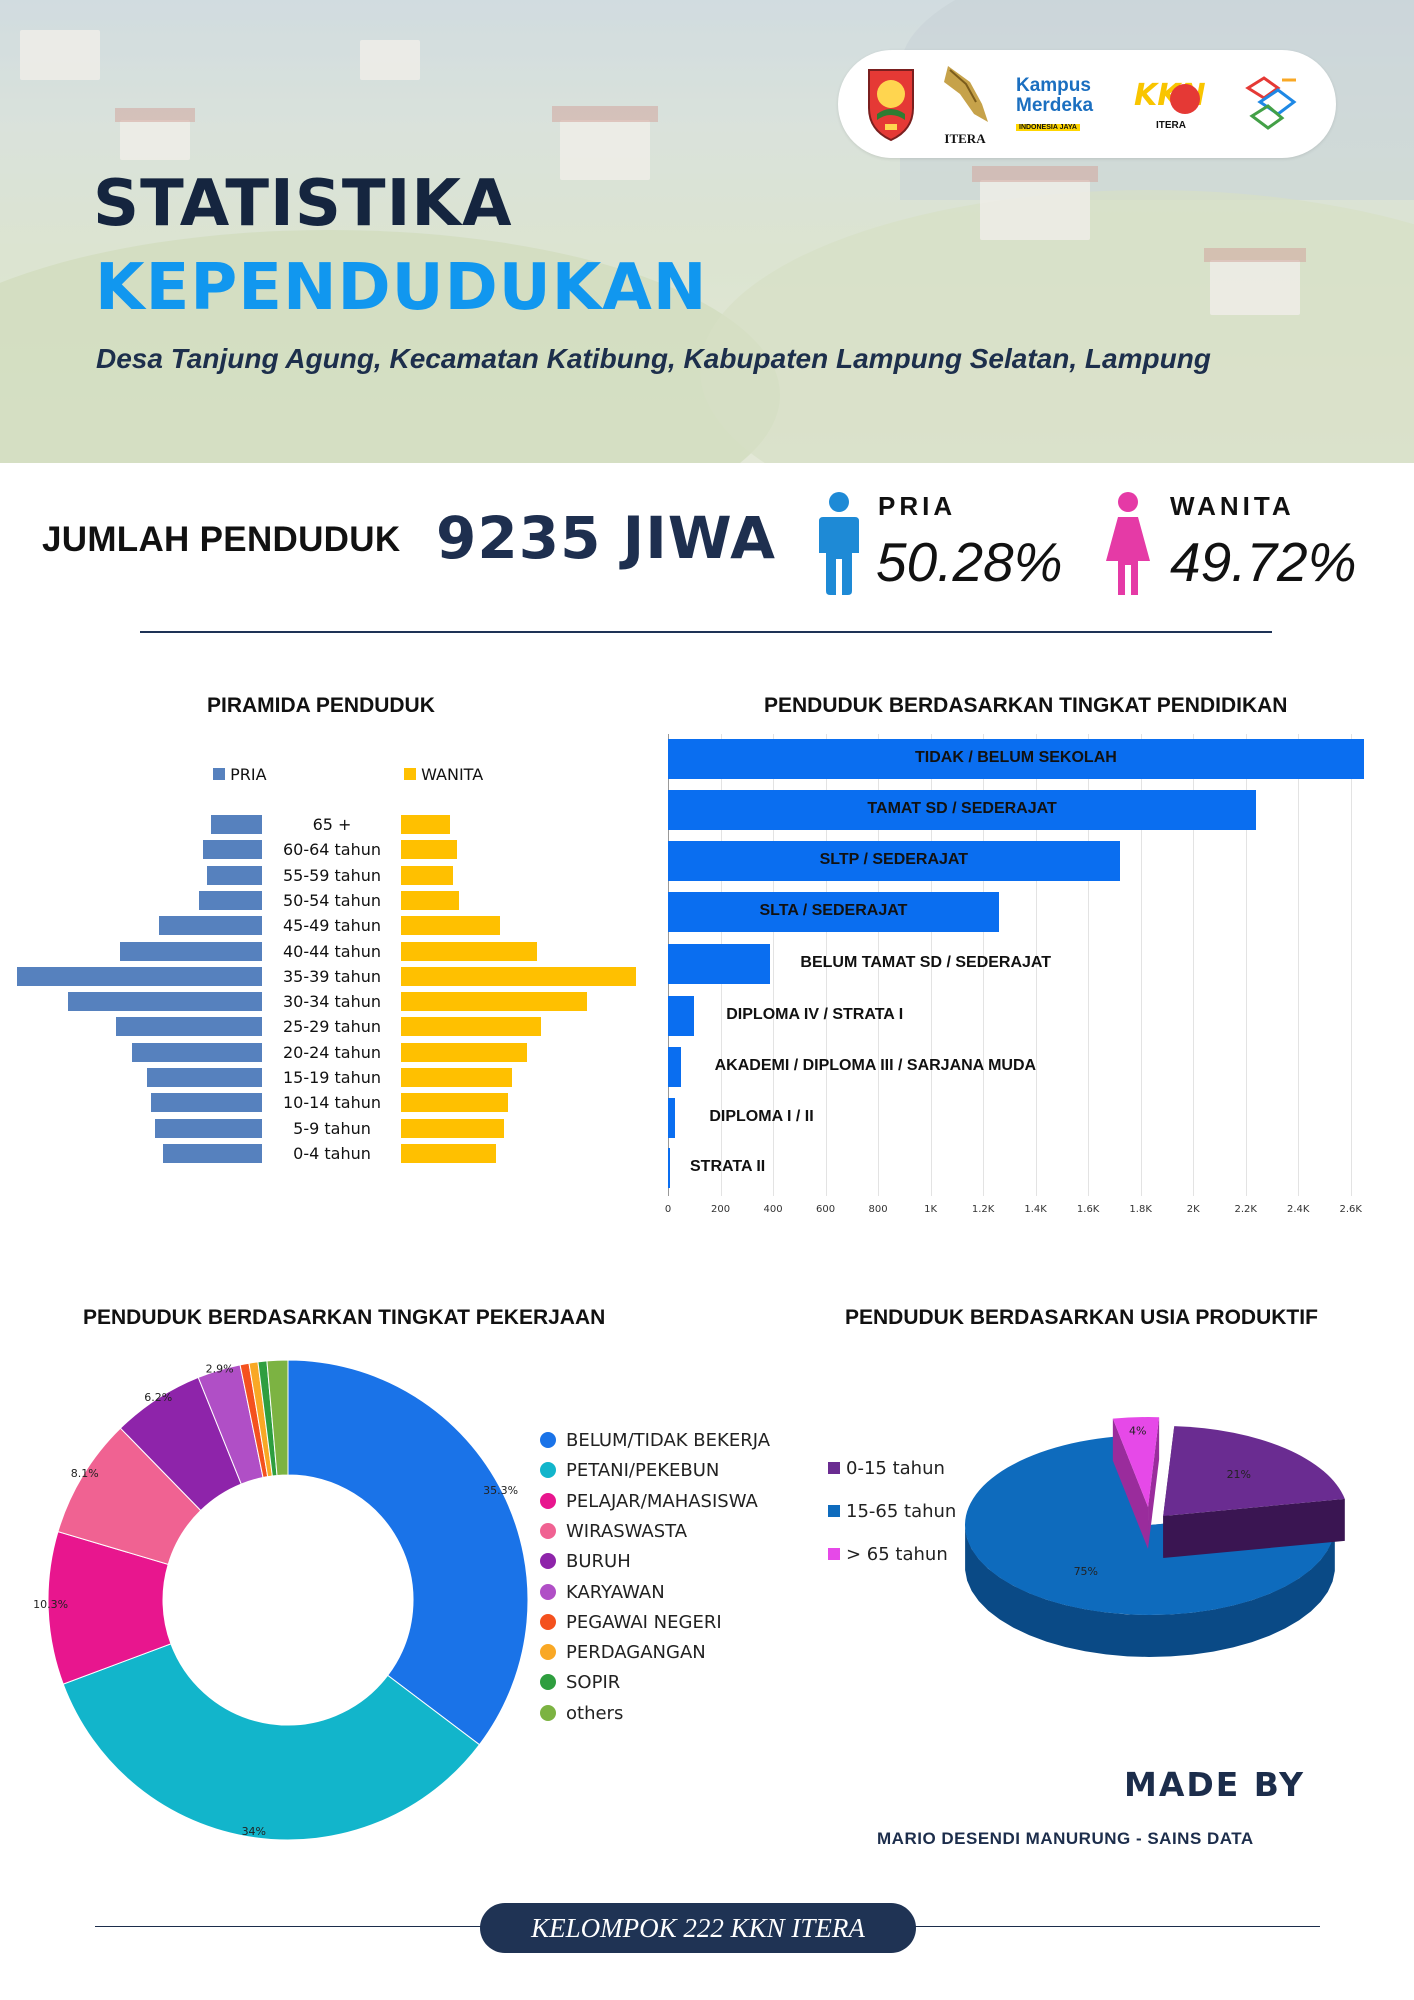 This screenshot has width=1414, height=2000. What do you see at coordinates (875, 1065) in the screenshot?
I see `education-bar-label: AKADEMI / DIPLOMA III / SARJANA MUDA` at bounding box center [875, 1065].